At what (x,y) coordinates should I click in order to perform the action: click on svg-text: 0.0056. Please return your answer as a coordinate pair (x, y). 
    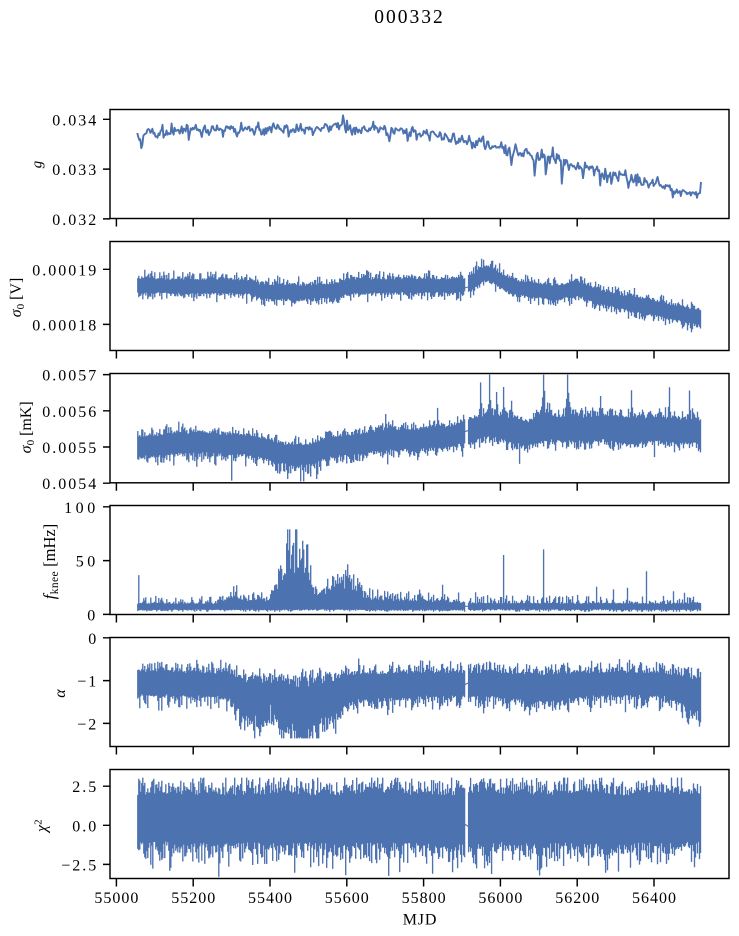
    Looking at the image, I should click on (70, 412).